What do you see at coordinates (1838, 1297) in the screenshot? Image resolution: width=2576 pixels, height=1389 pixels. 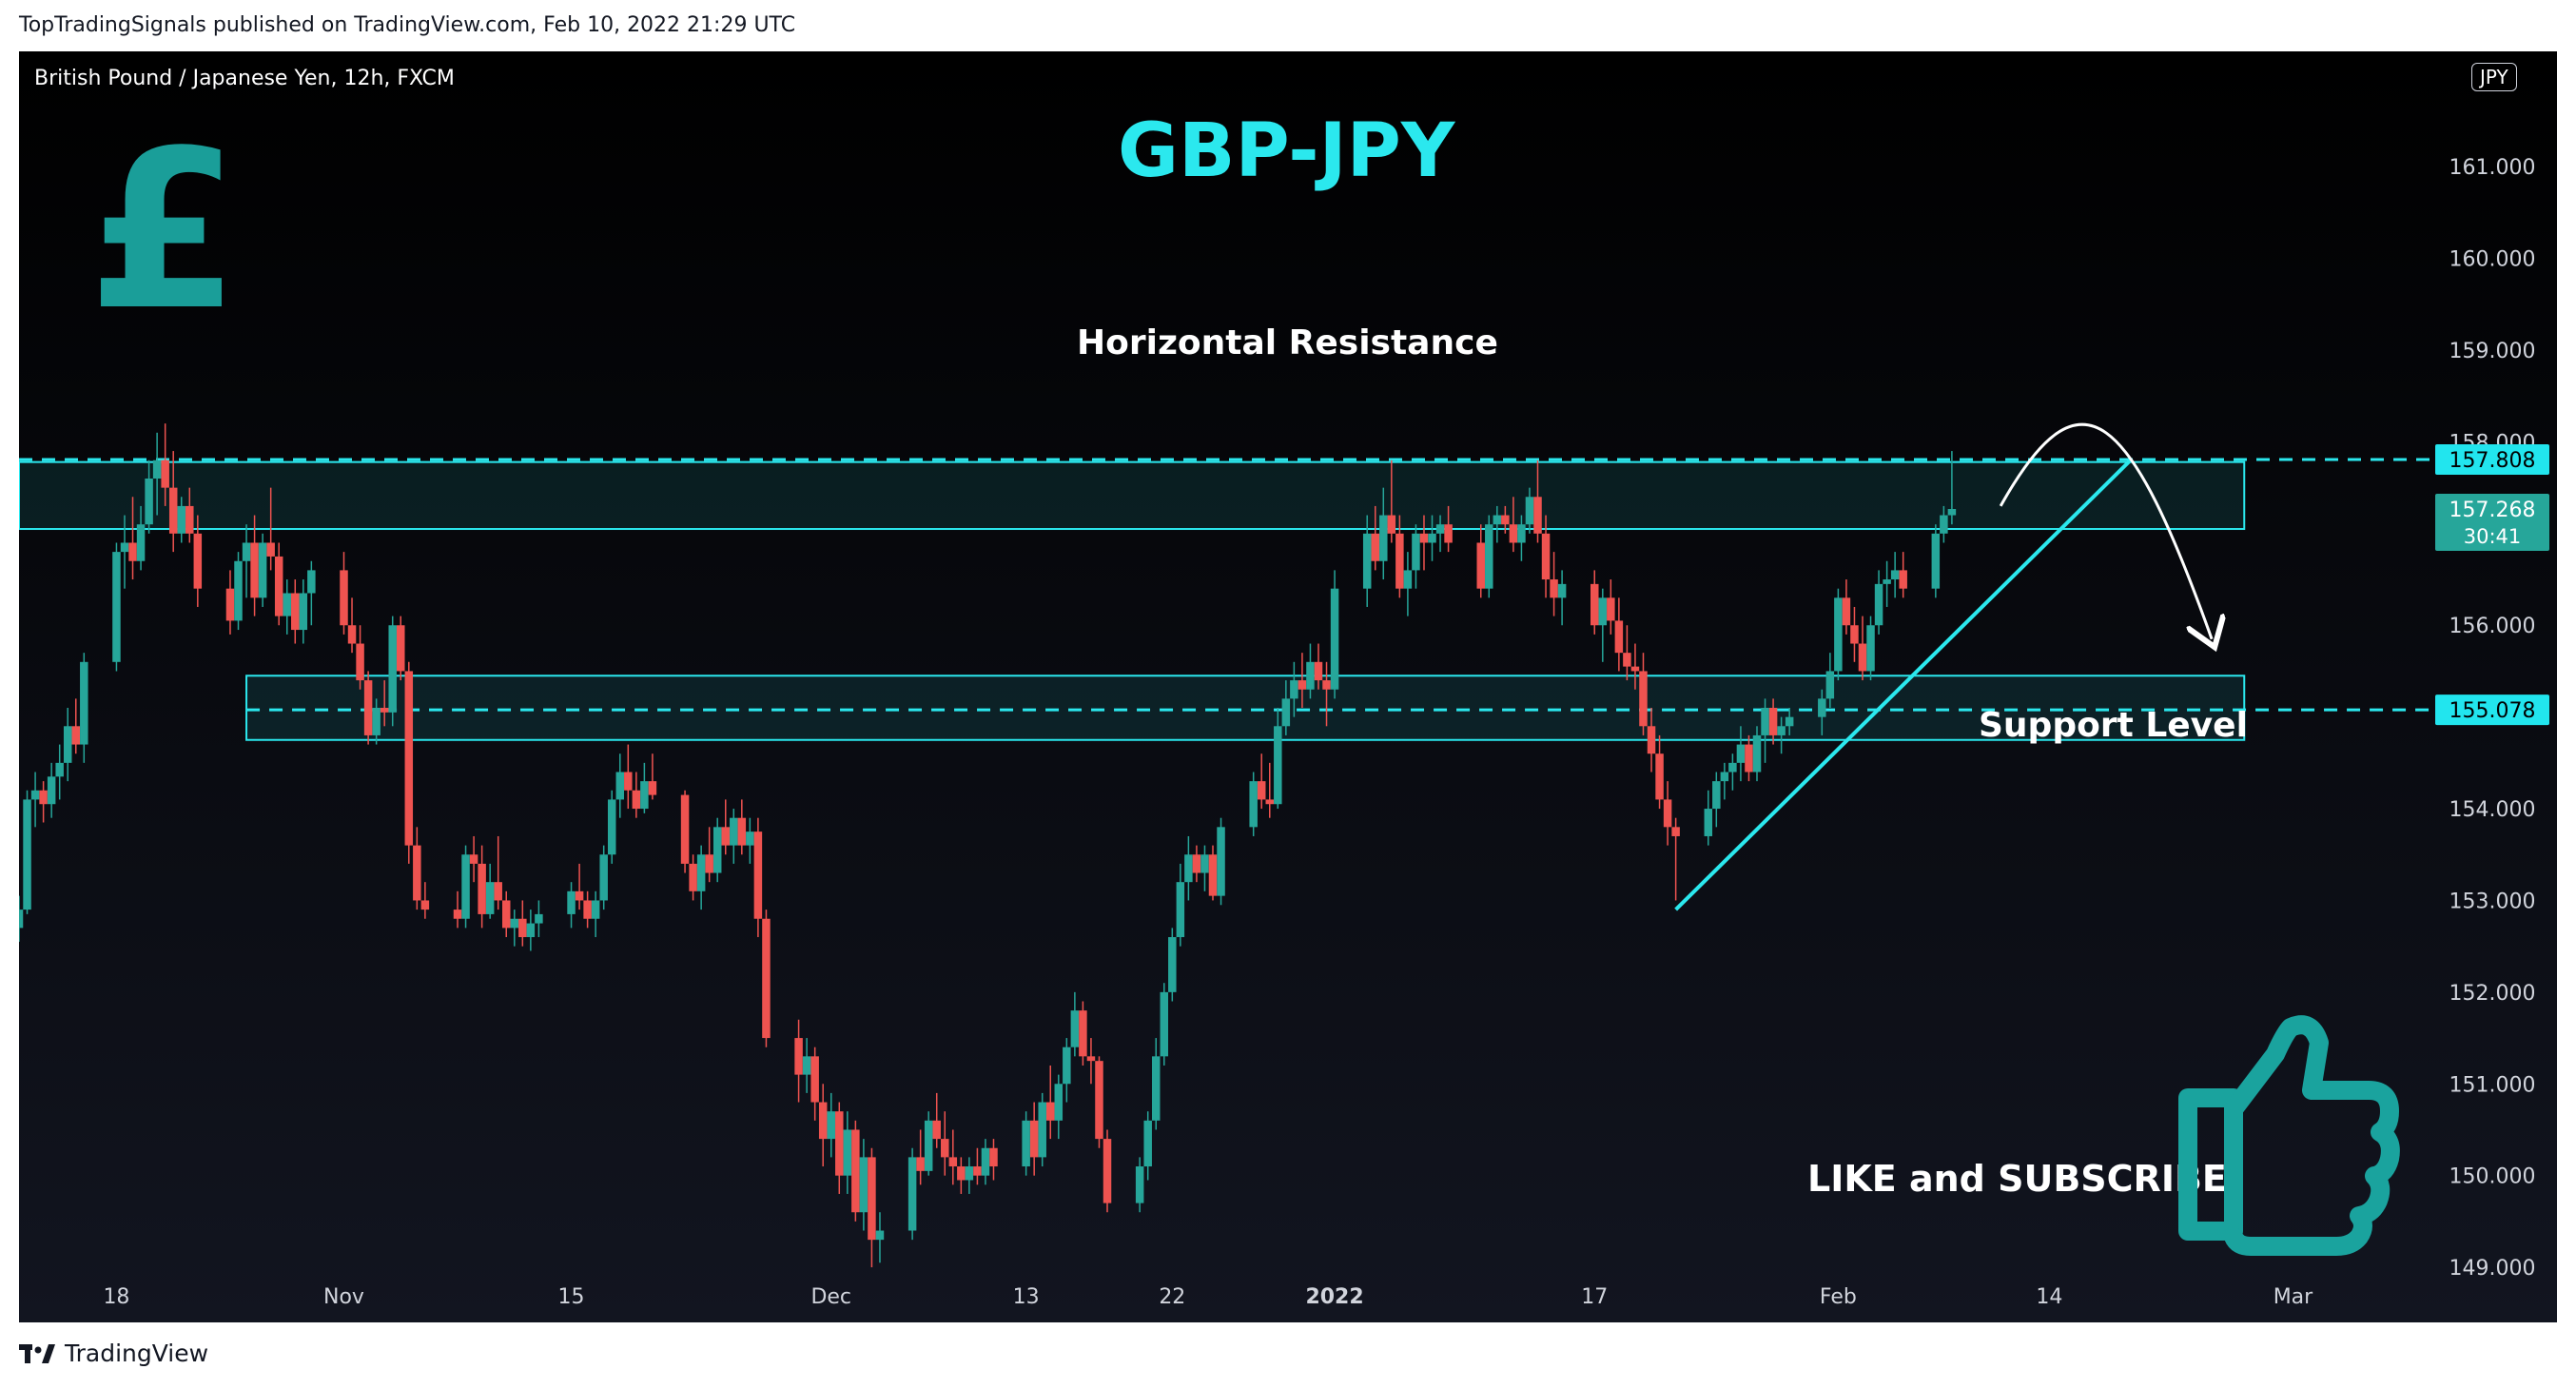 I see `x-tick-label: Feb` at bounding box center [1838, 1297].